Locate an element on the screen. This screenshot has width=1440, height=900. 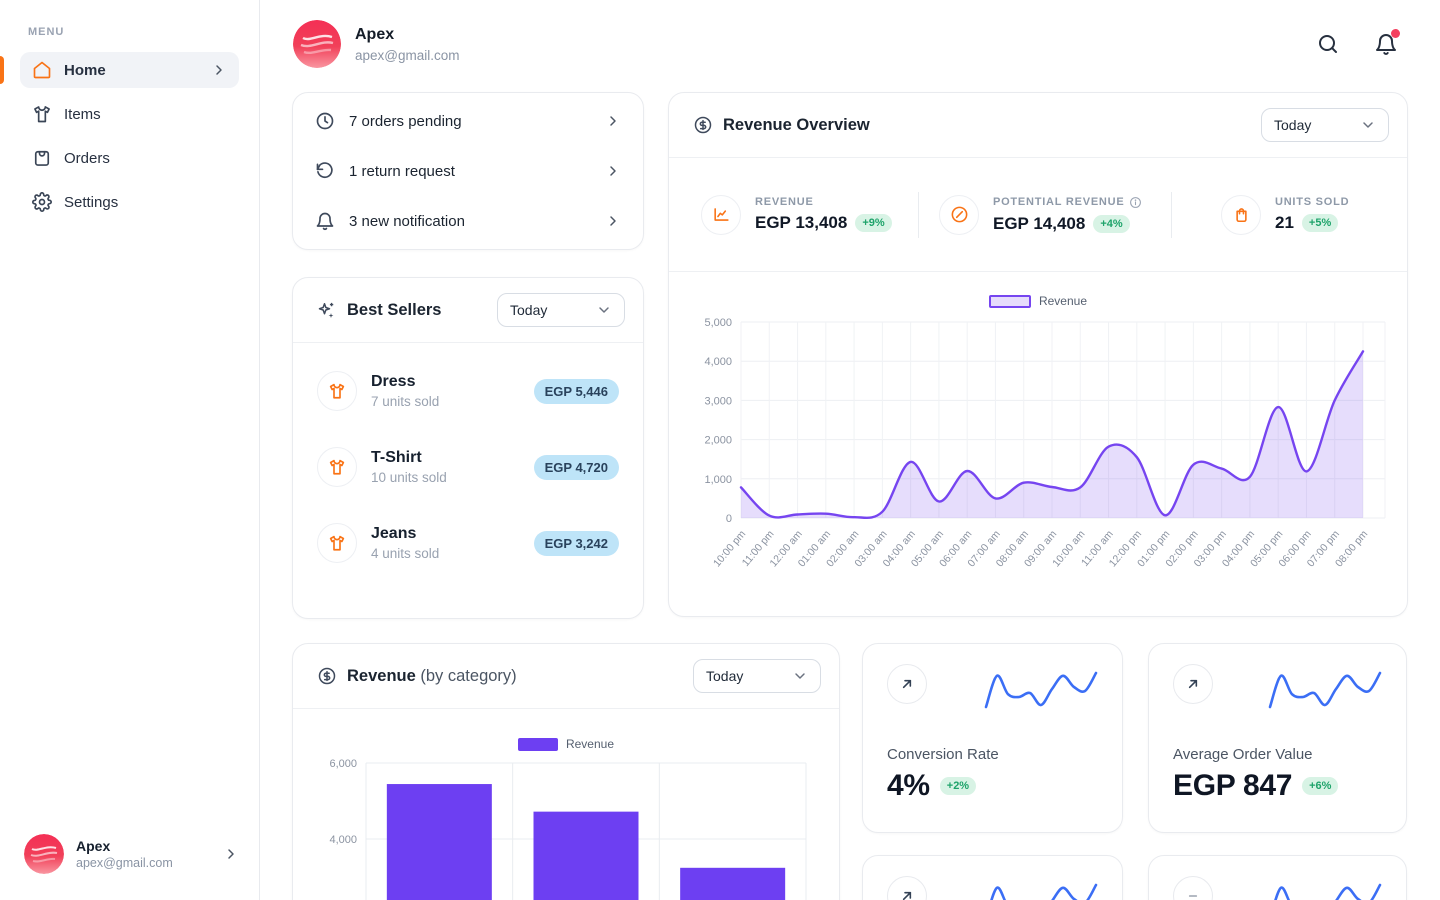
stat-delta-badge: +4% is located at coordinates (1111, 223).